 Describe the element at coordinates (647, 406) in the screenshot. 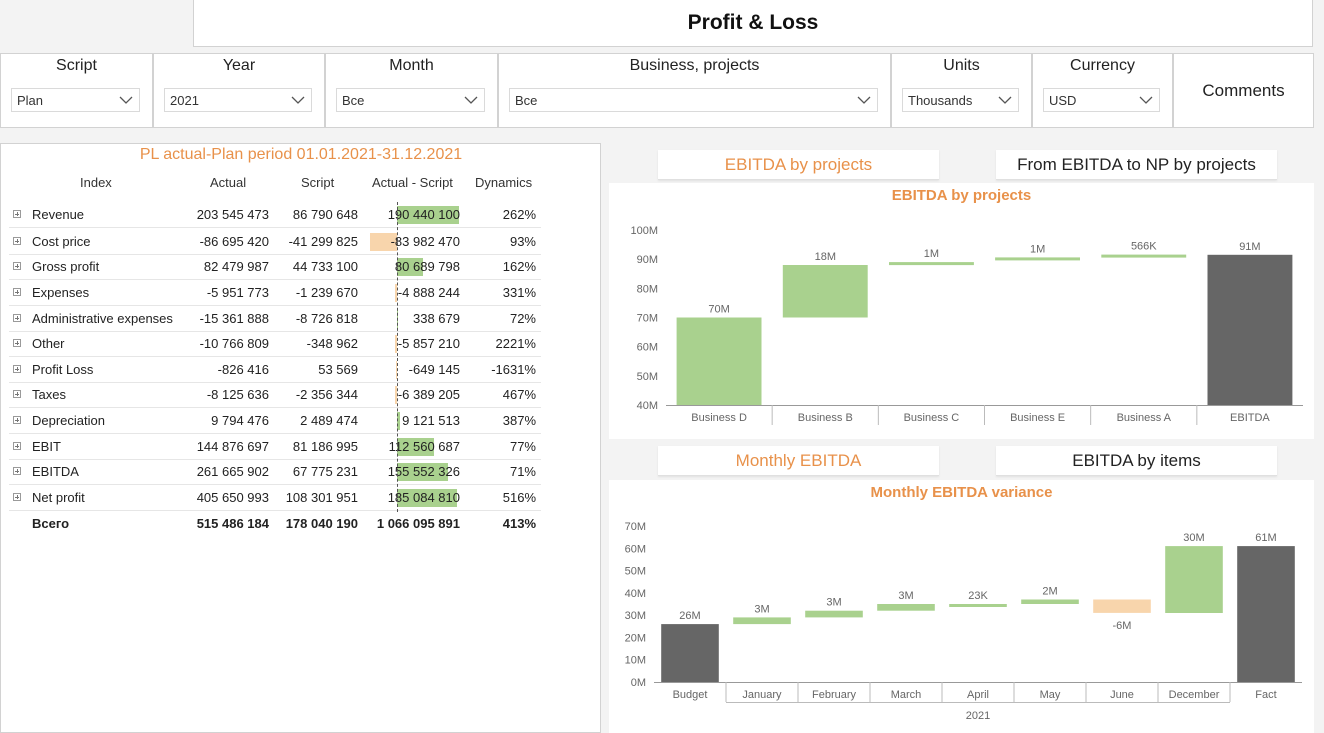

I see `y-tick-label: 40M` at that location.